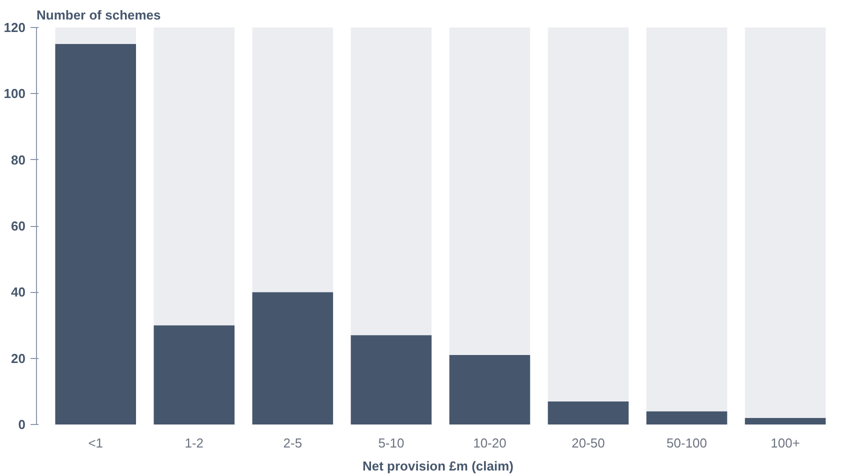 The image size is (844, 476). What do you see at coordinates (194, 443) in the screenshot?
I see `x-tick-label: 1-2` at bounding box center [194, 443].